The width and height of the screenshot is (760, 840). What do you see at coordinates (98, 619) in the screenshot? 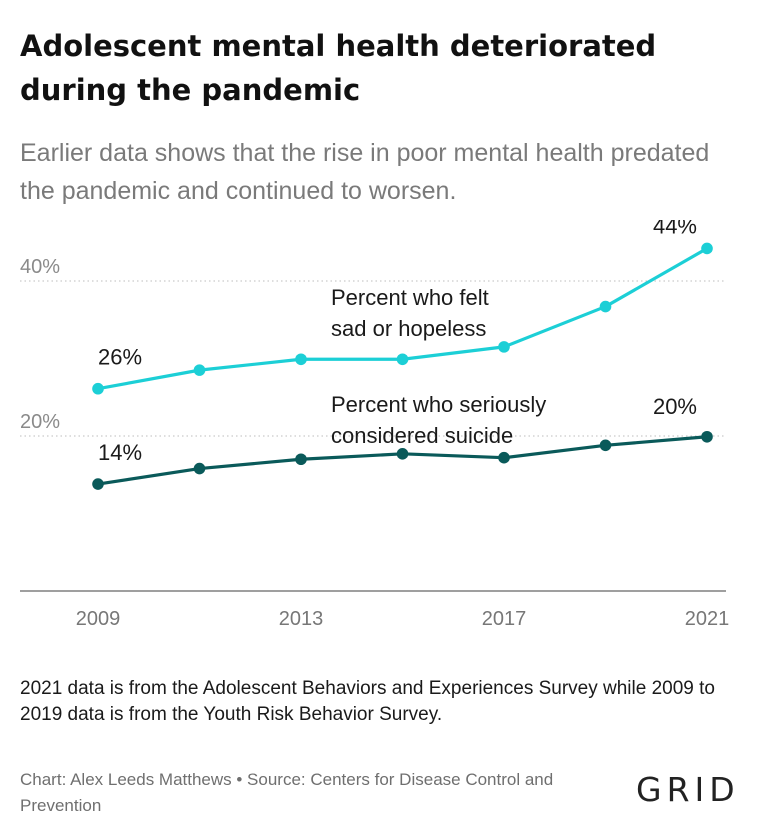
I see `x-tick-label: 2009` at bounding box center [98, 619].